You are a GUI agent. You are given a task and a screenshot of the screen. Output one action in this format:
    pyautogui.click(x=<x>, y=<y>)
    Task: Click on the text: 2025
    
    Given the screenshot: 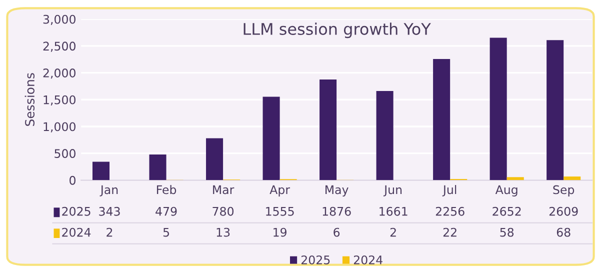 What is the action you would take?
    pyautogui.click(x=315, y=259)
    